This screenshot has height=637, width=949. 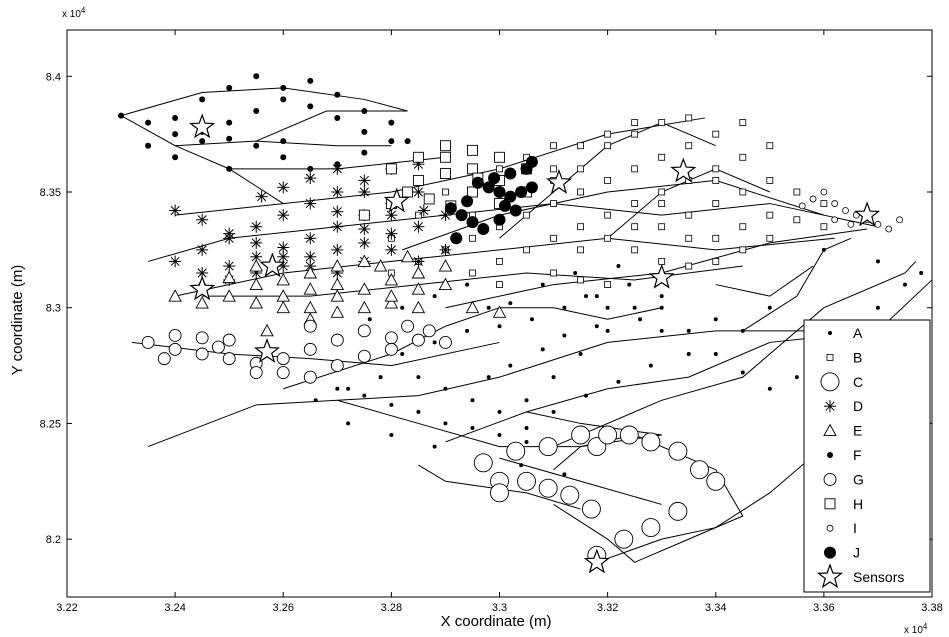 What do you see at coordinates (843, 479) in the screenshot?
I see `legend-entry: G` at bounding box center [843, 479].